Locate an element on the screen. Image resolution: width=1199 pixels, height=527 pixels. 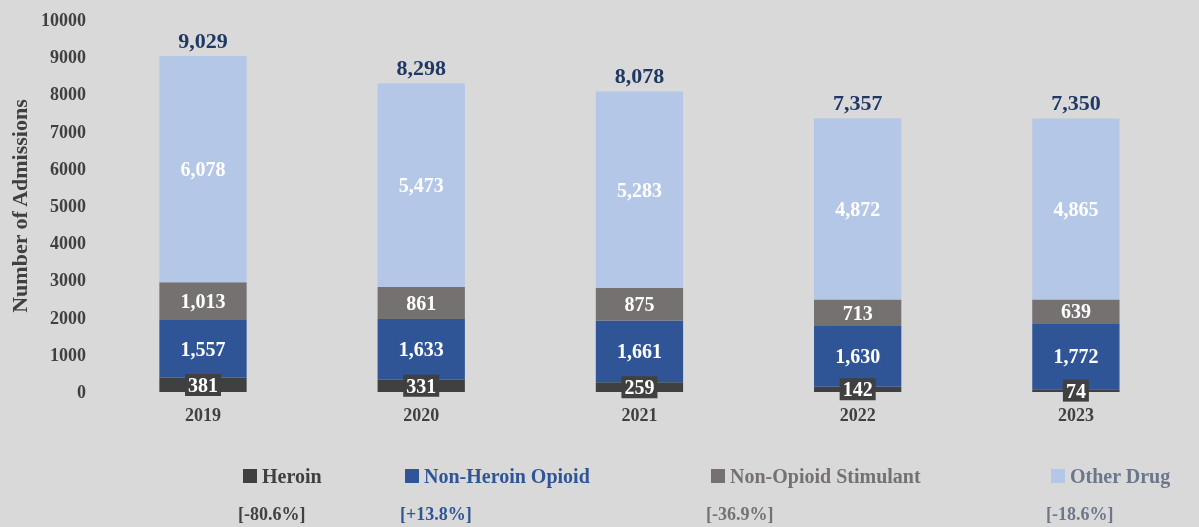
total-label: 9,029 is located at coordinates (203, 40).